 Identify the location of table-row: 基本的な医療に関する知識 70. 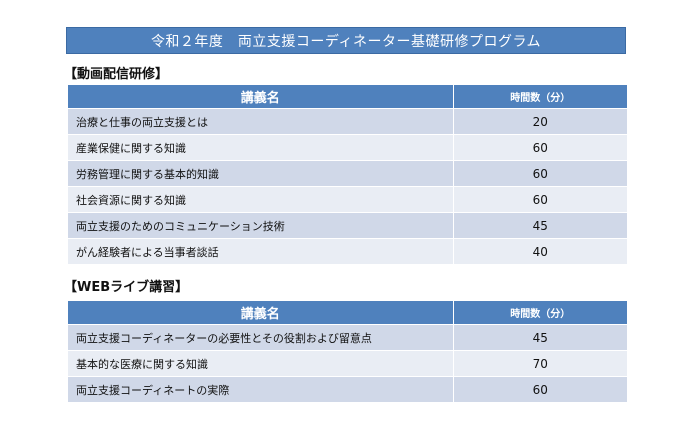
(347, 363).